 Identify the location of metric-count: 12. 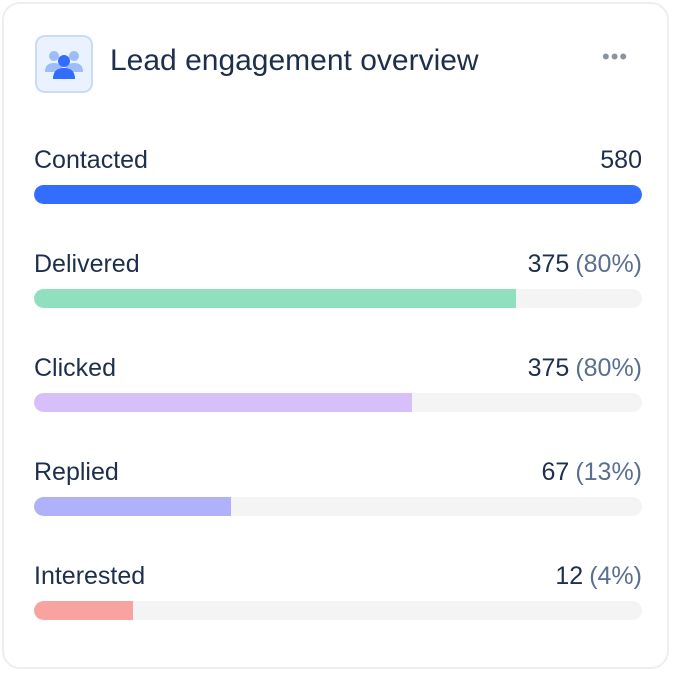
(569, 576).